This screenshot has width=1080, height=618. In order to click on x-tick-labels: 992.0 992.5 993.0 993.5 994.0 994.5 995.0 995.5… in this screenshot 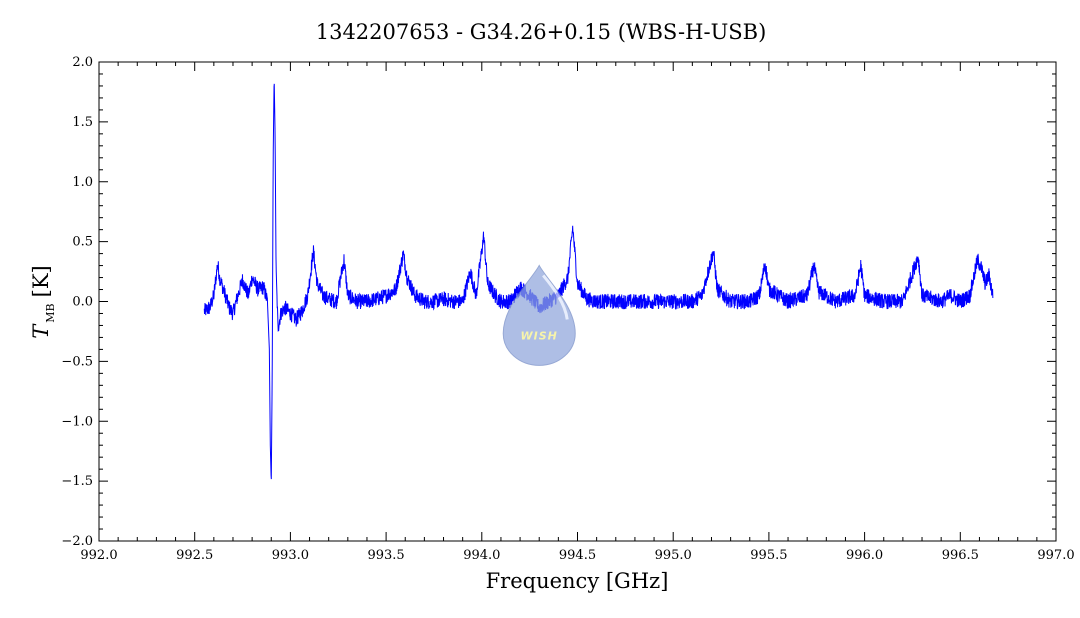, I will do `click(577, 555)`.